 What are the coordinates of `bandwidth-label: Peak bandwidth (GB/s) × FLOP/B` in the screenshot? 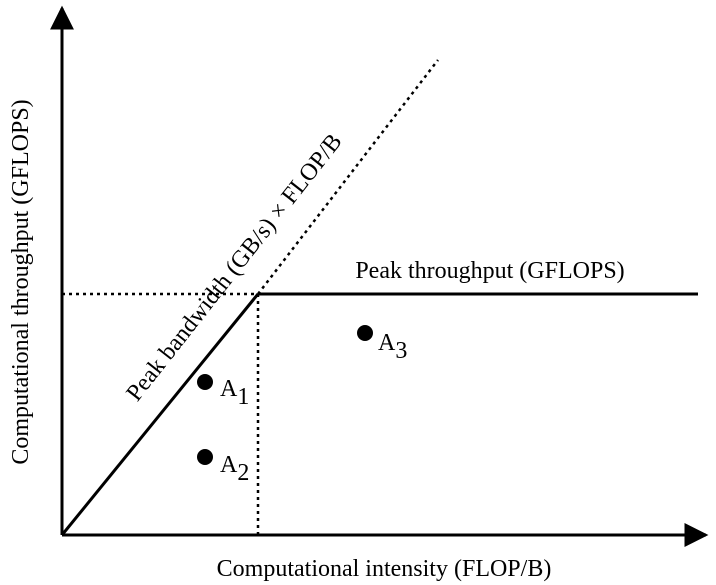 It's located at (235, 267).